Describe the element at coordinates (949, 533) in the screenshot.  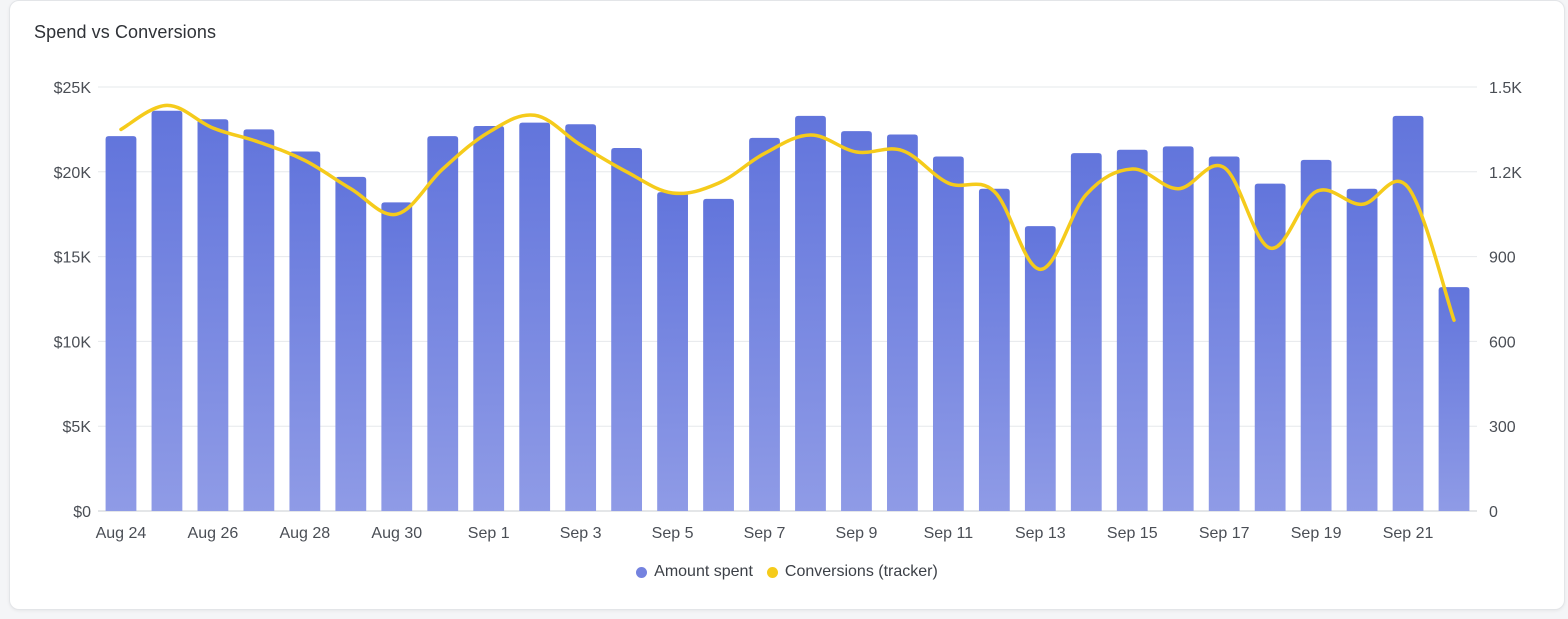
I see `x-axis-tick-label: Sep 11` at that location.